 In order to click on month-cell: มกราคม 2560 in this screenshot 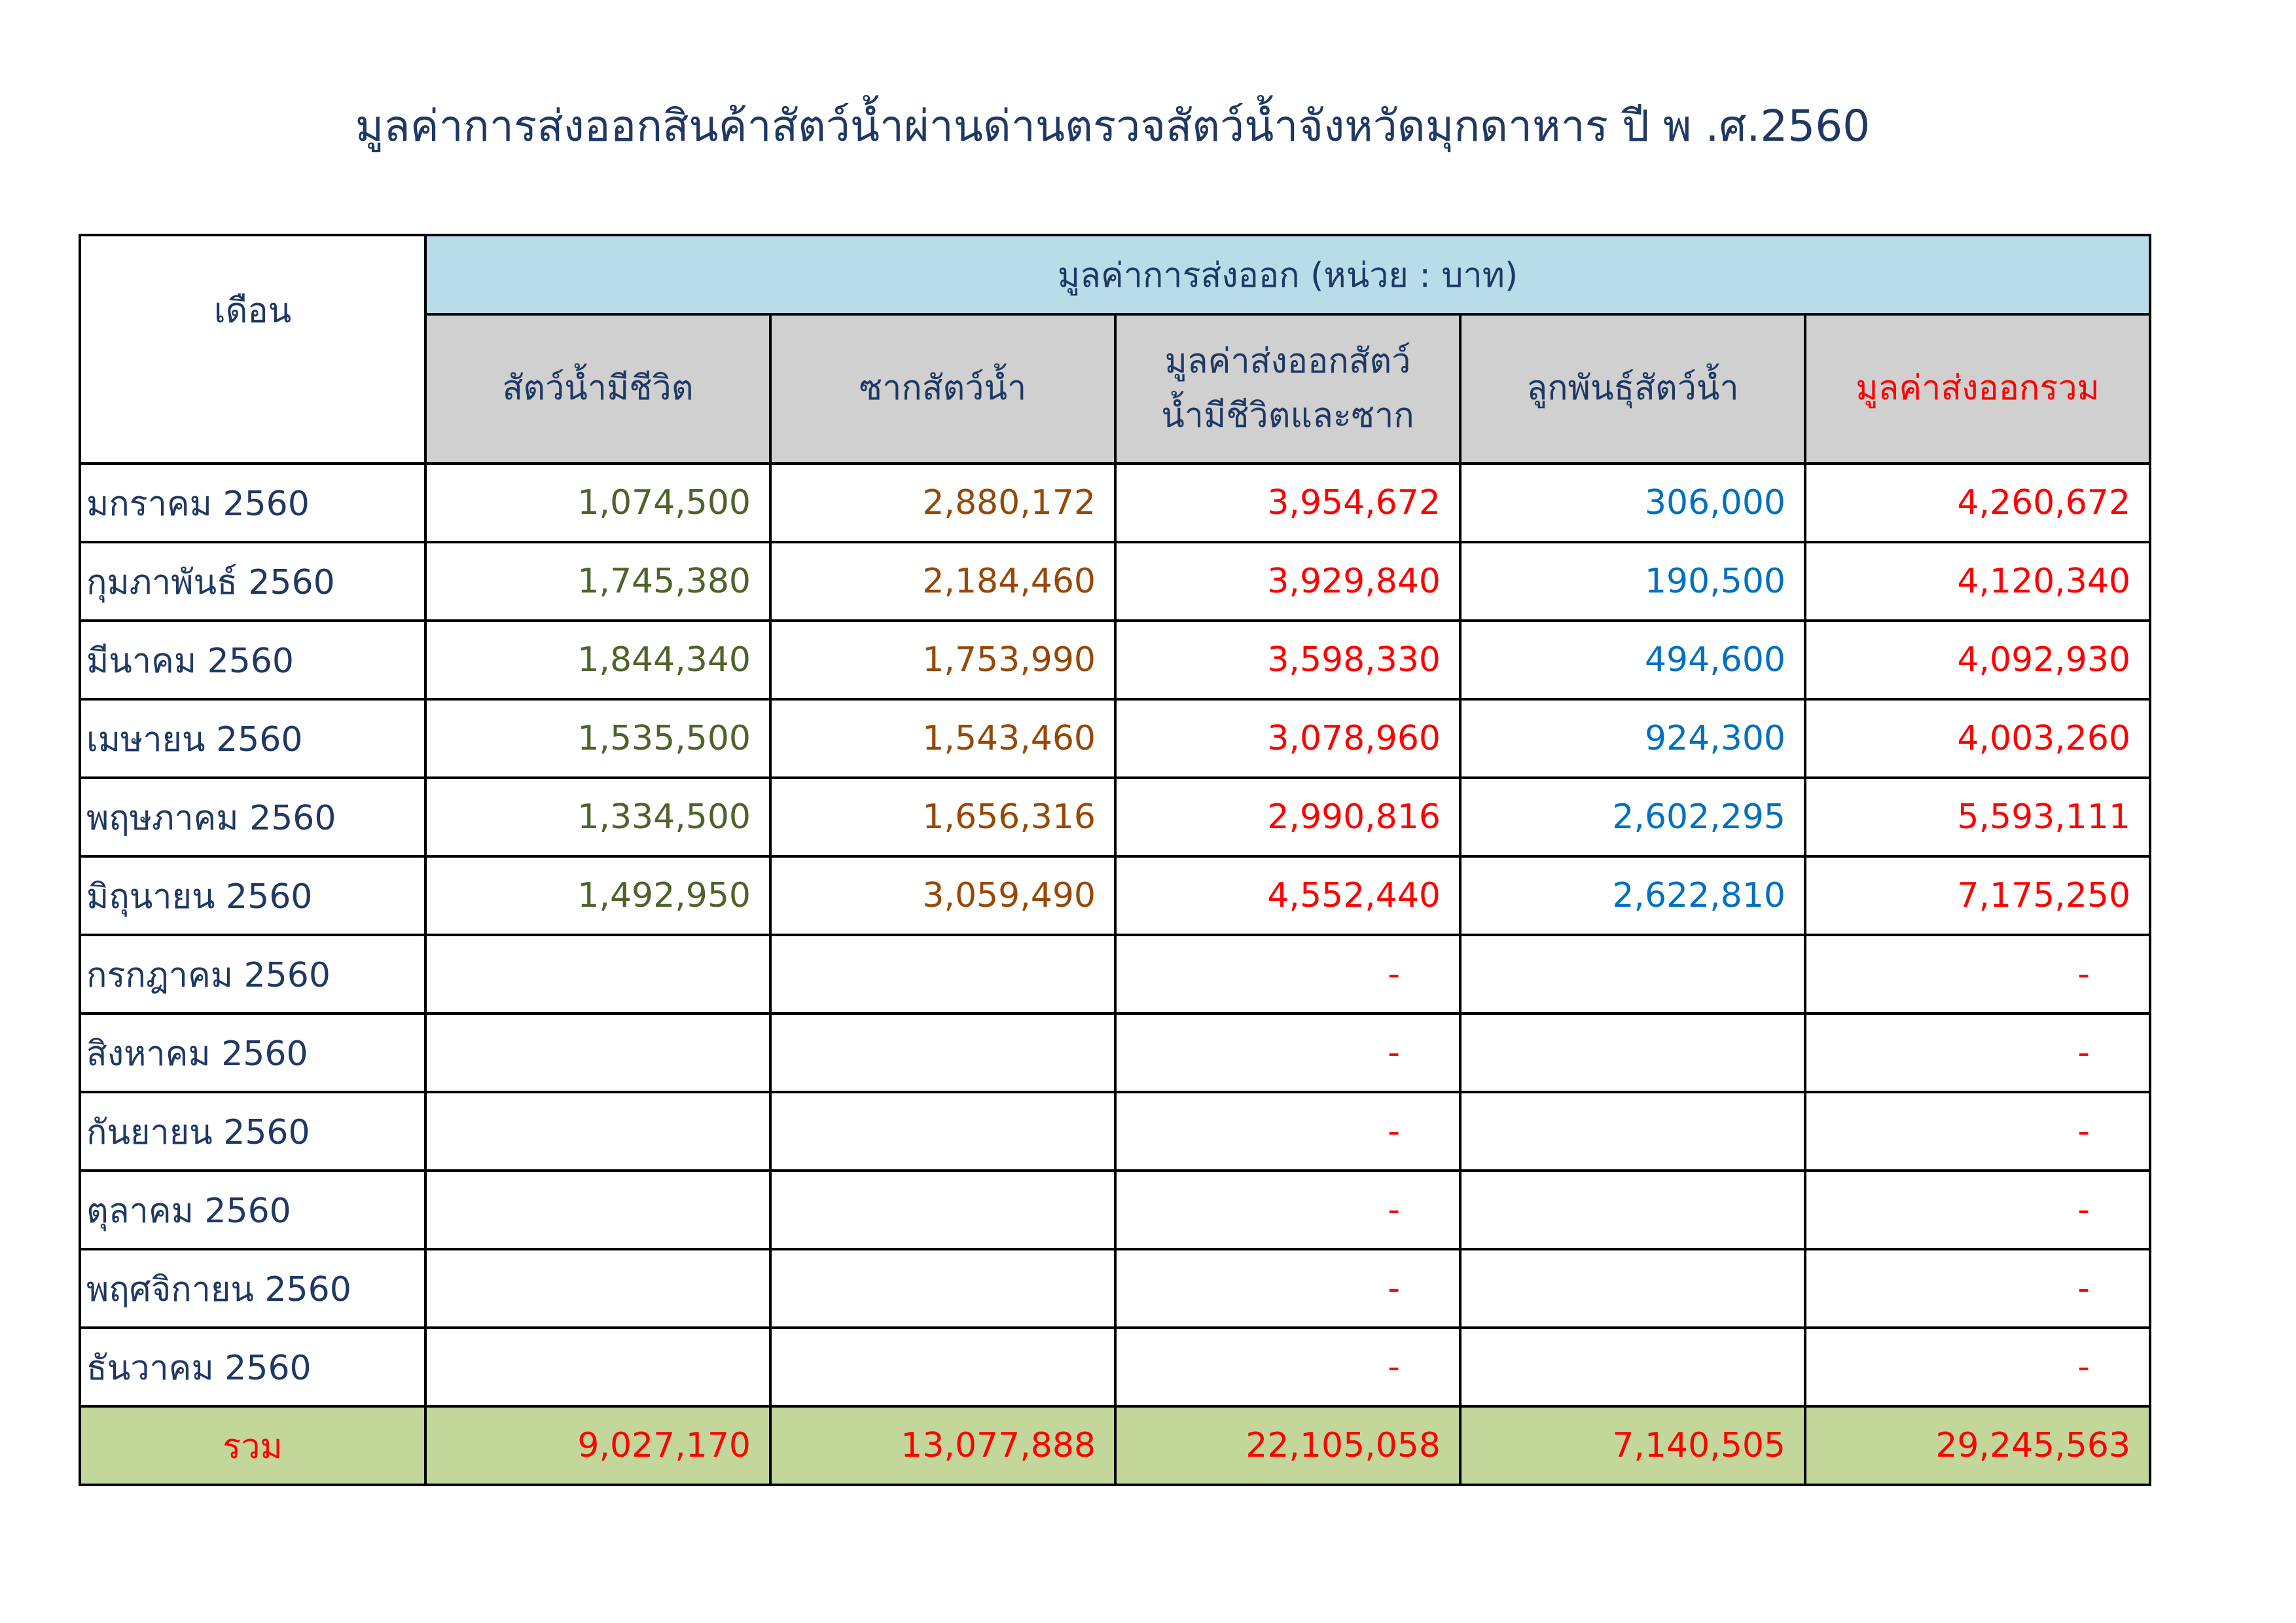, I will do `click(253, 502)`.